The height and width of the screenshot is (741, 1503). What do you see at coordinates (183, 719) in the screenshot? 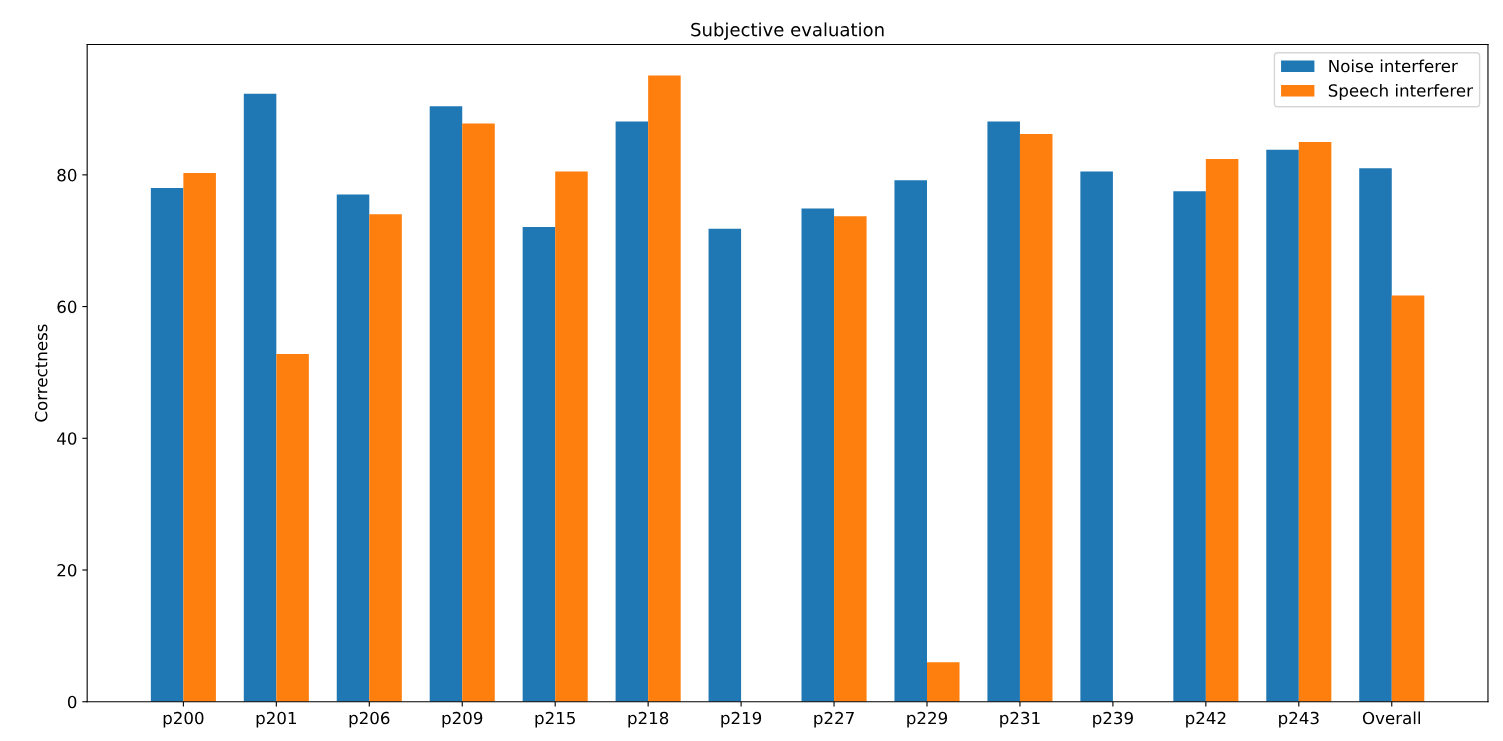
I see `x-tick-label: p200` at bounding box center [183, 719].